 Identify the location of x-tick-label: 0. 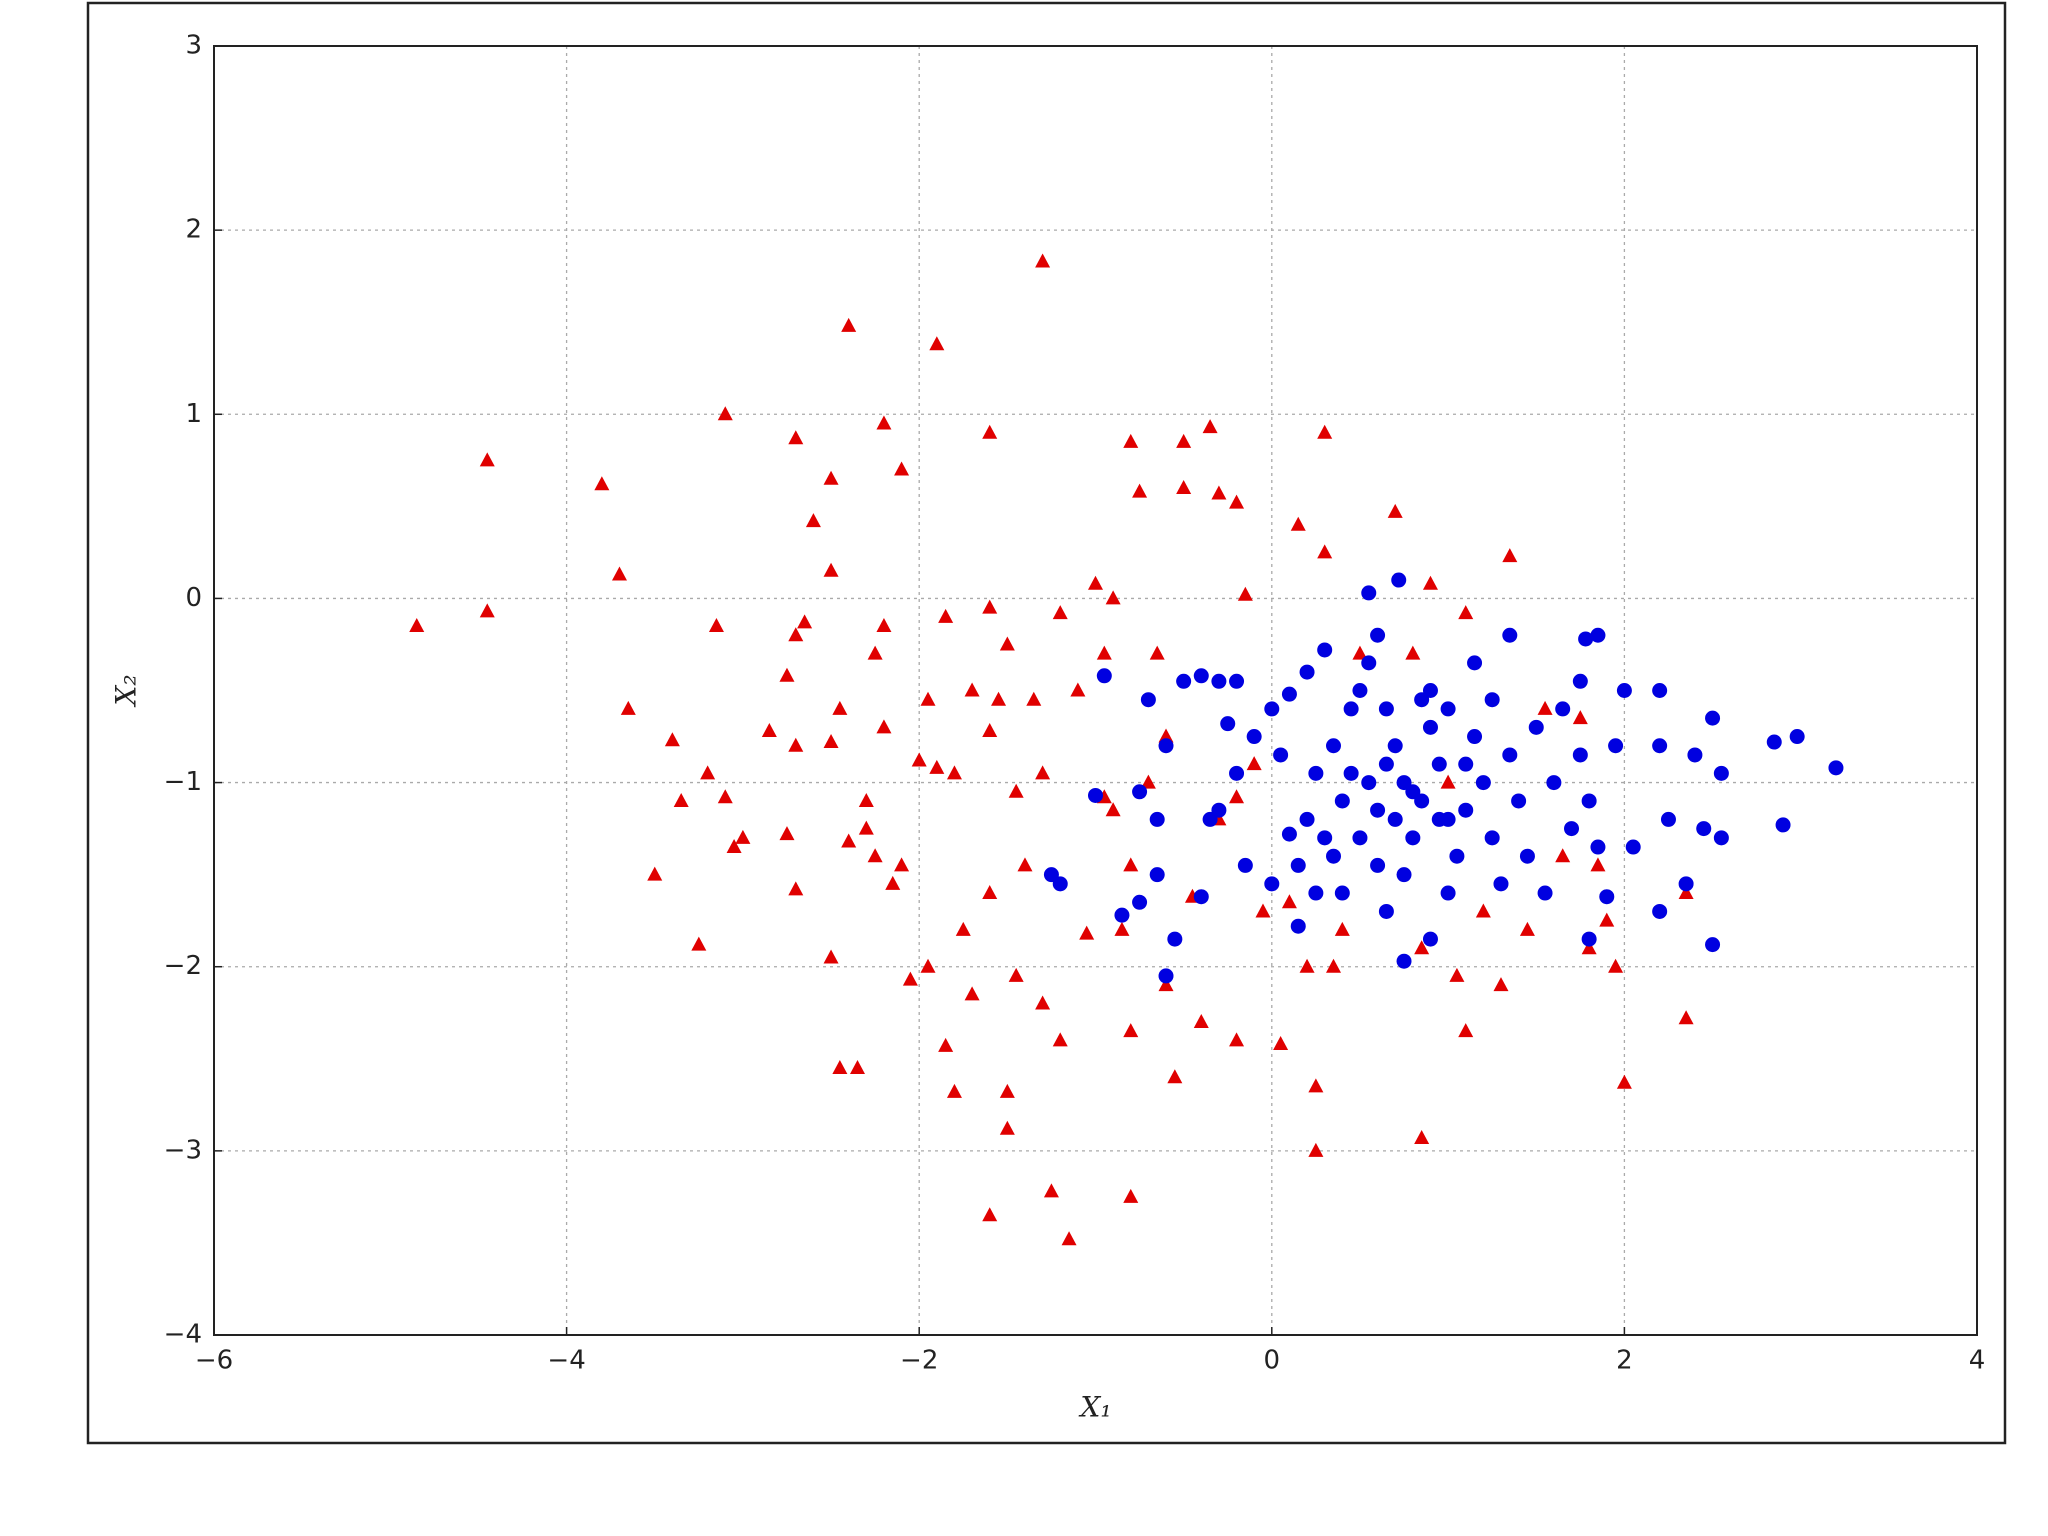
(1272, 1361).